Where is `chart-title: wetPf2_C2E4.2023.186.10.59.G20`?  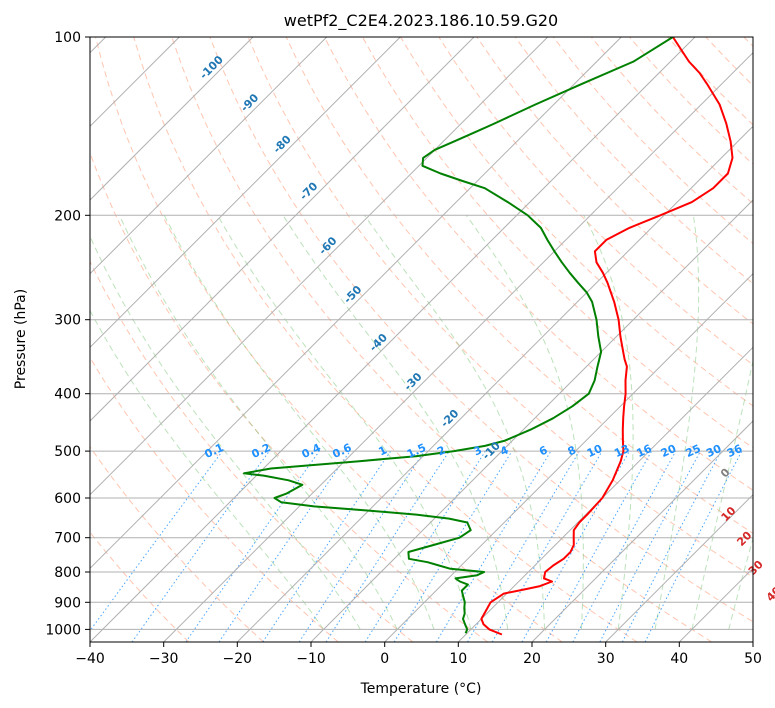 chart-title: wetPf2_C2E4.2023.186.10.59.G20 is located at coordinates (421, 21).